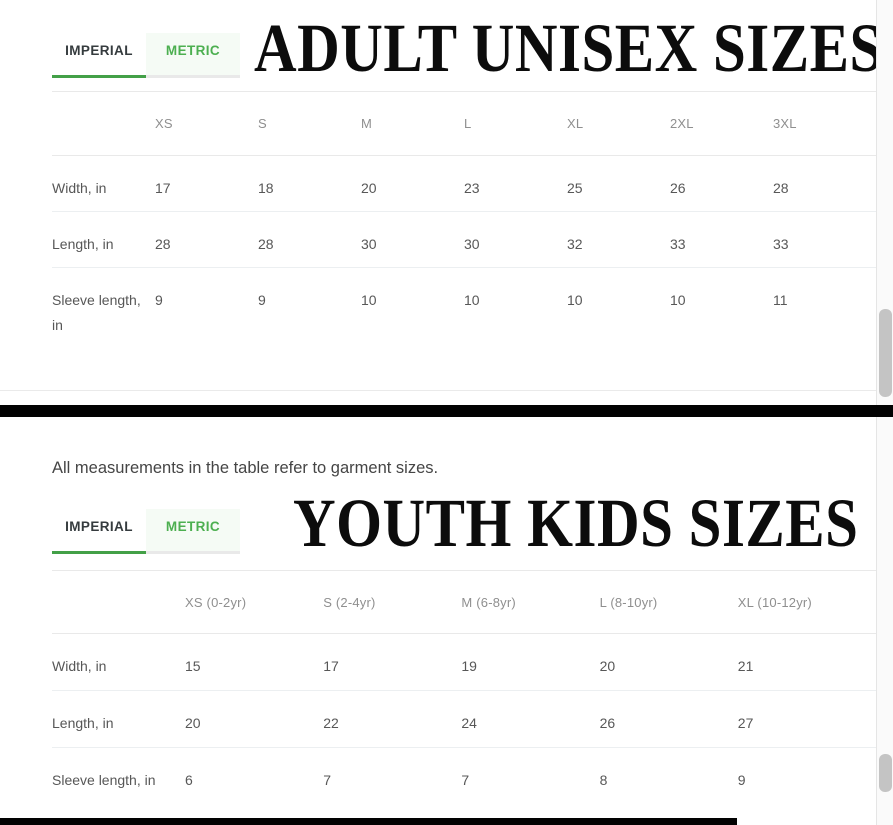 The image size is (893, 825). I want to click on column-header: XS (0-2yr), so click(216, 602).